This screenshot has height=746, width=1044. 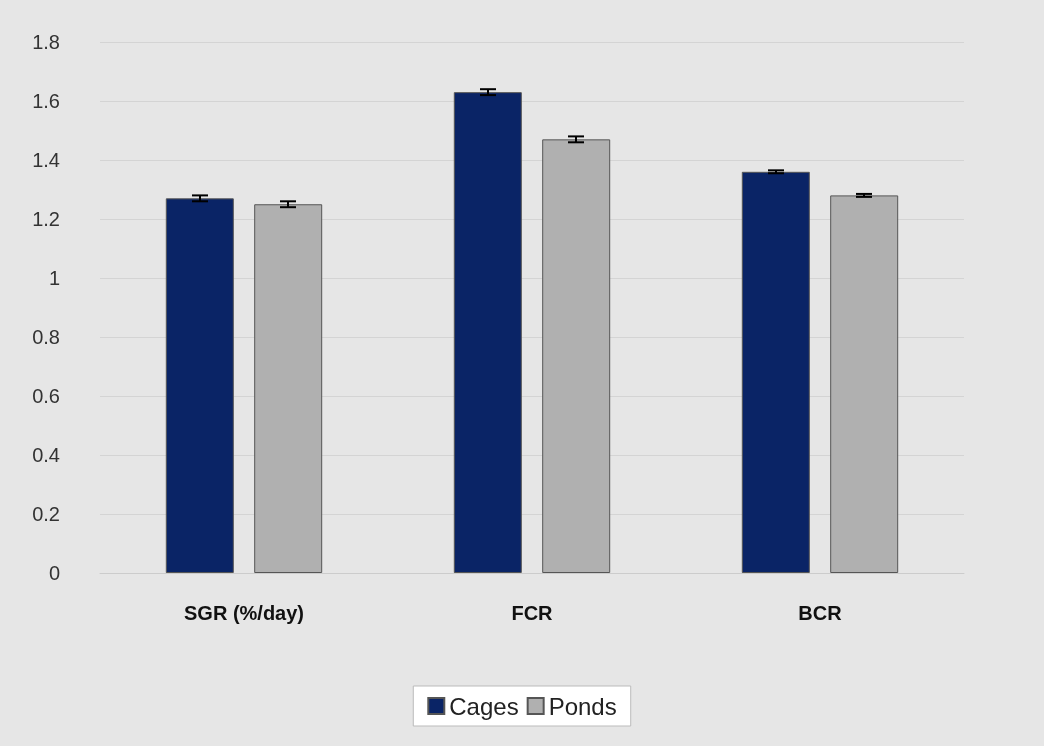 What do you see at coordinates (484, 706) in the screenshot?
I see `legend-label: Cages` at bounding box center [484, 706].